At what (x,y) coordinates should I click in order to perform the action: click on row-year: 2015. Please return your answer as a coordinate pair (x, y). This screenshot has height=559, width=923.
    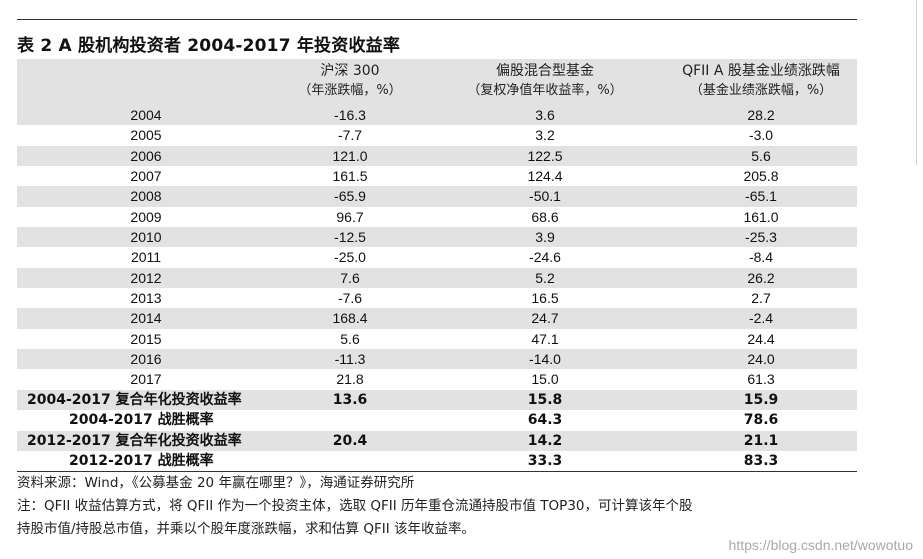
    Looking at the image, I should click on (146, 338).